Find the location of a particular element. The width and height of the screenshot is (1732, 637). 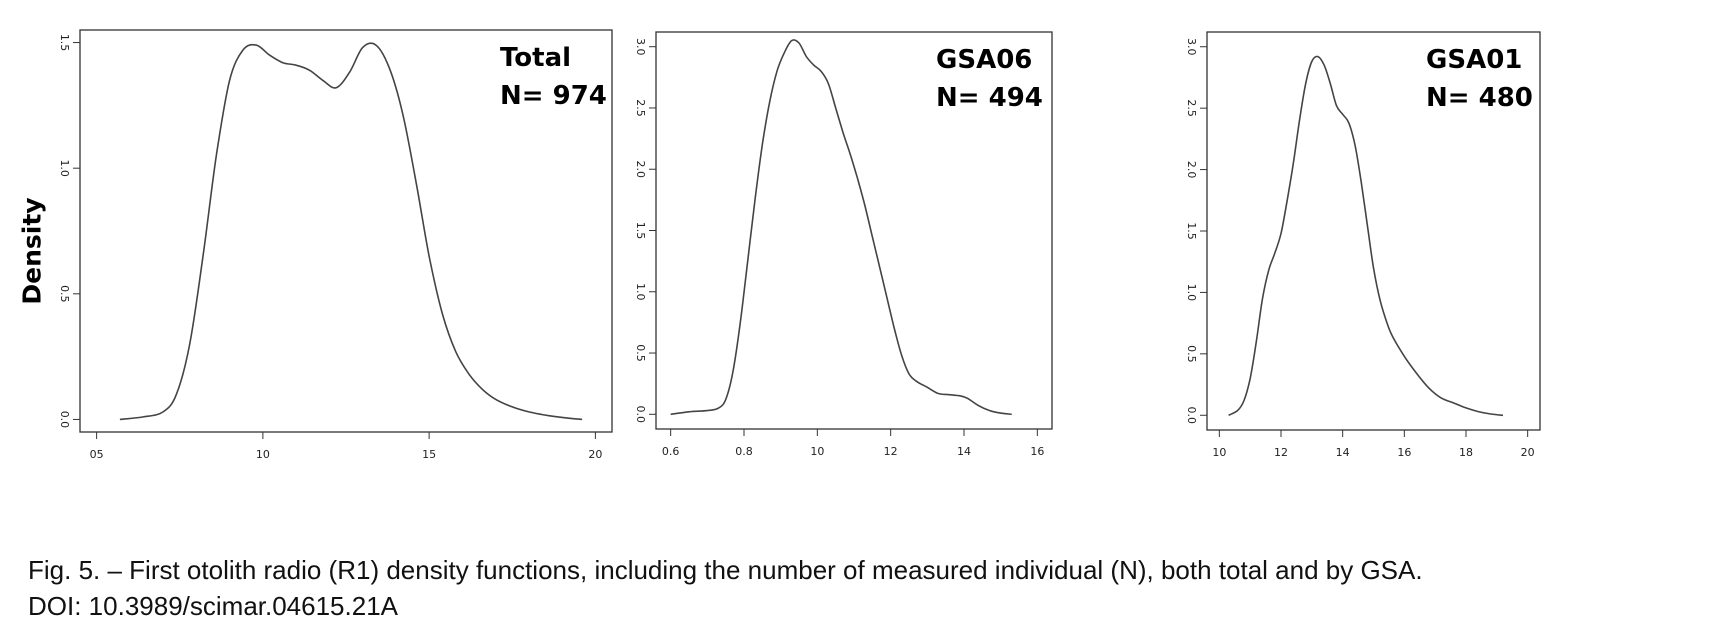

panel-annotation-count: N= 974 is located at coordinates (553, 96).